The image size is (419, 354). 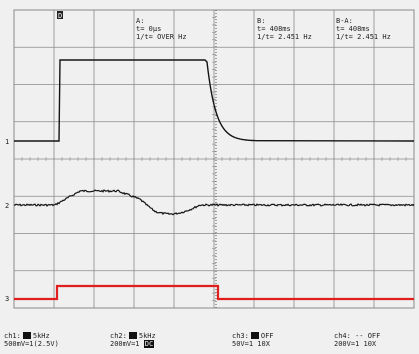 What do you see at coordinates (254, 335) in the screenshot?
I see `channel-3-color-swatch` at bounding box center [254, 335].